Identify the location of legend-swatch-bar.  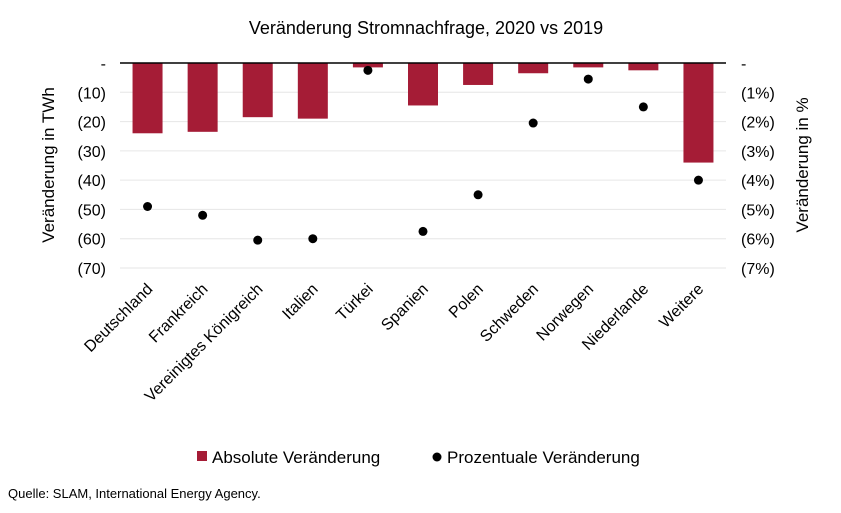
(202, 456).